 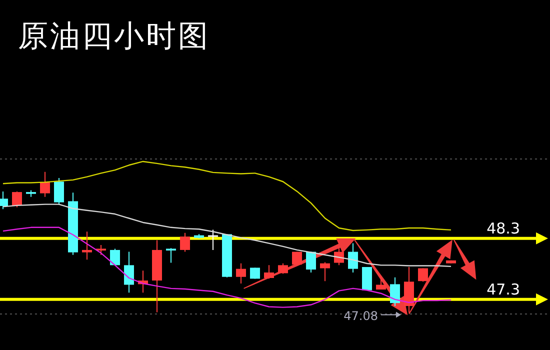 I want to click on chart-title: 原油四小时图, so click(x=114, y=36).